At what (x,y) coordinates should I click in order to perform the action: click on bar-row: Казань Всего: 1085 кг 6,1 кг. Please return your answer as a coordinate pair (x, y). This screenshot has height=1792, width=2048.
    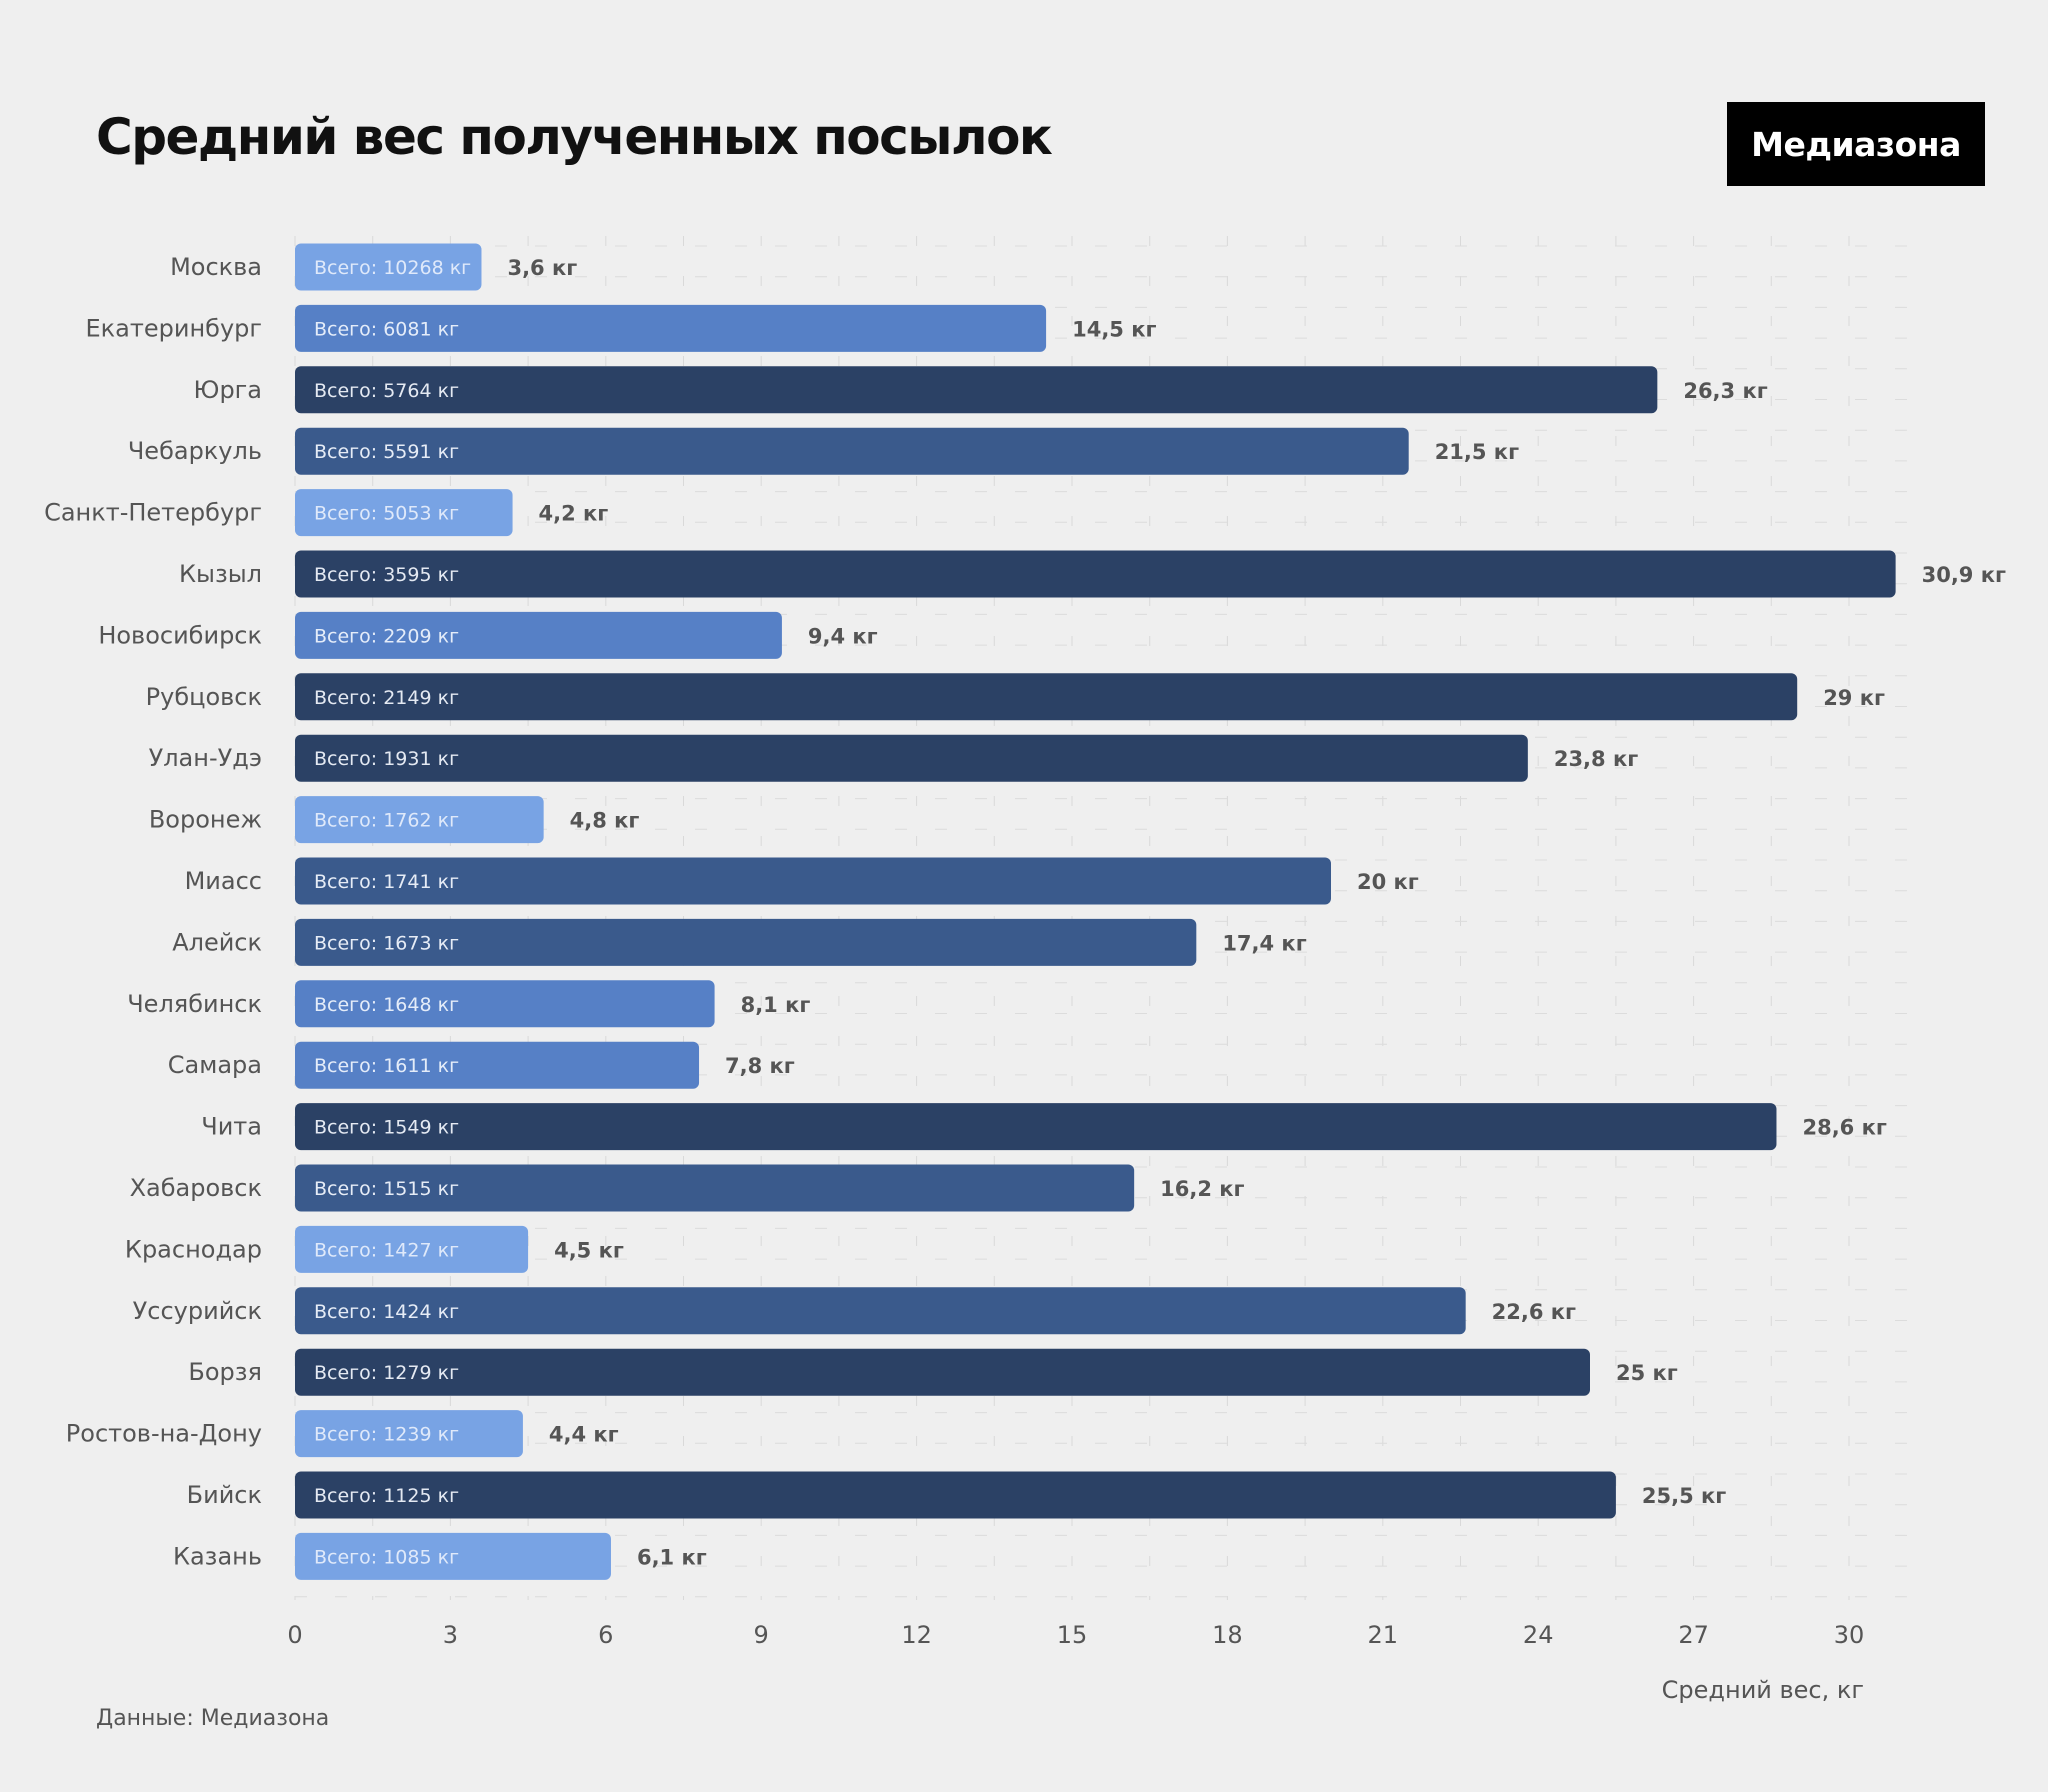
    Looking at the image, I should click on (440, 1556).